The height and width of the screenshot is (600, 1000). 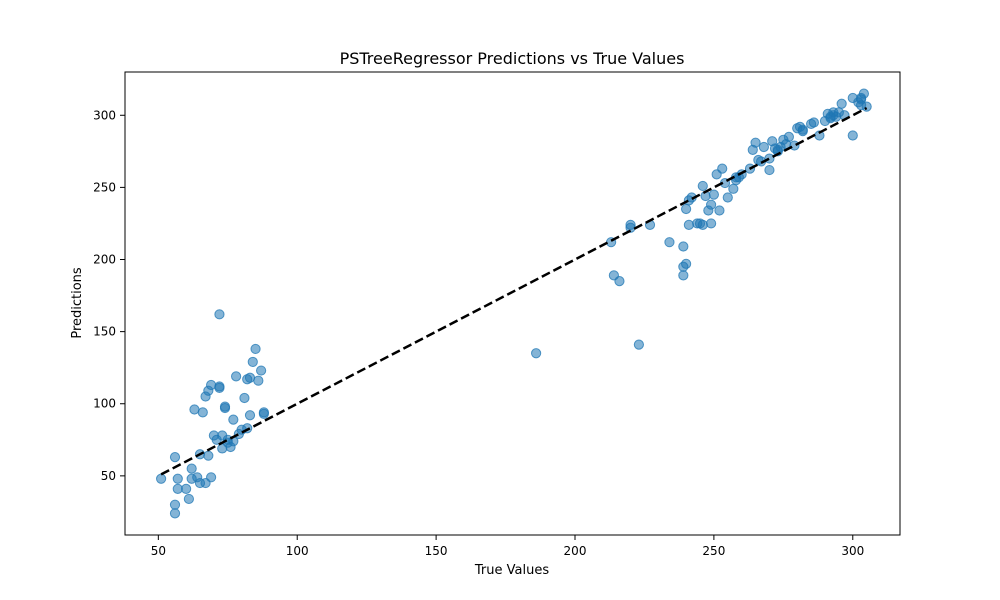 I want to click on x-axis-label: True Values, so click(x=511, y=570).